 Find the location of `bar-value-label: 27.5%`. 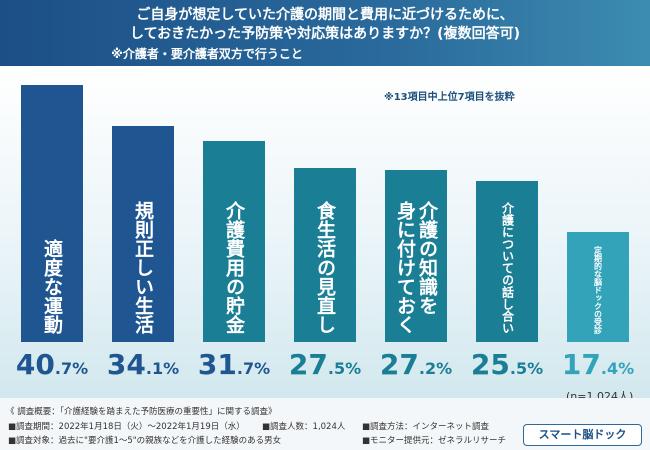

bar-value-label: 27.5% is located at coordinates (325, 364).